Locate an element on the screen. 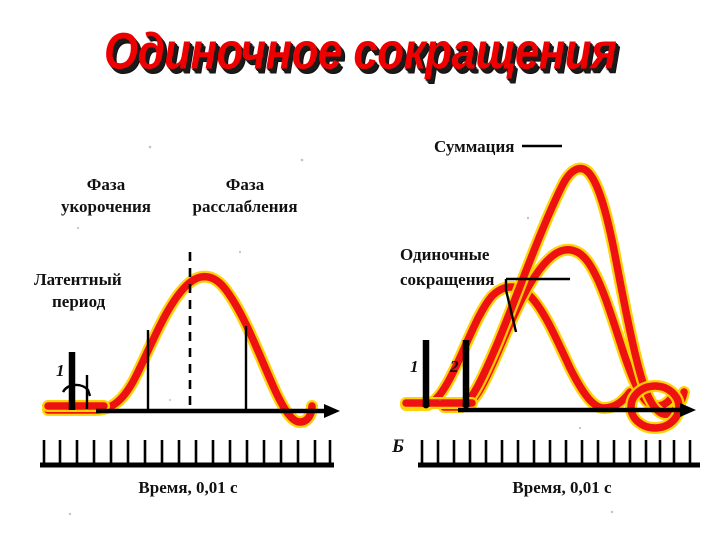 Image resolution: width=720 pixels, height=540 pixels. time-axis-a is located at coordinates (218, 411).